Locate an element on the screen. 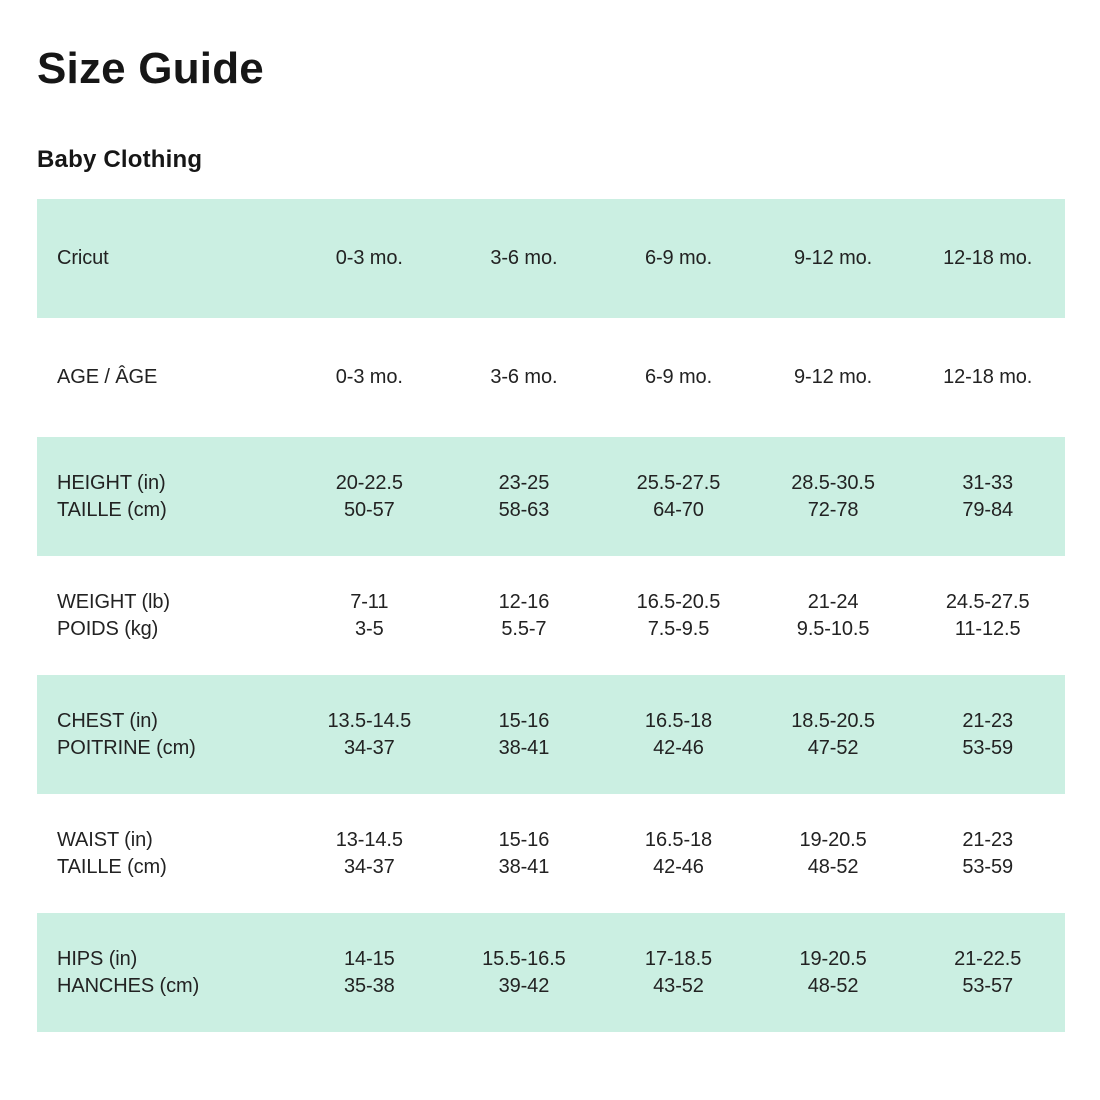 The image size is (1100, 1100). cell-value: 23-25 58-63 is located at coordinates (524, 496).